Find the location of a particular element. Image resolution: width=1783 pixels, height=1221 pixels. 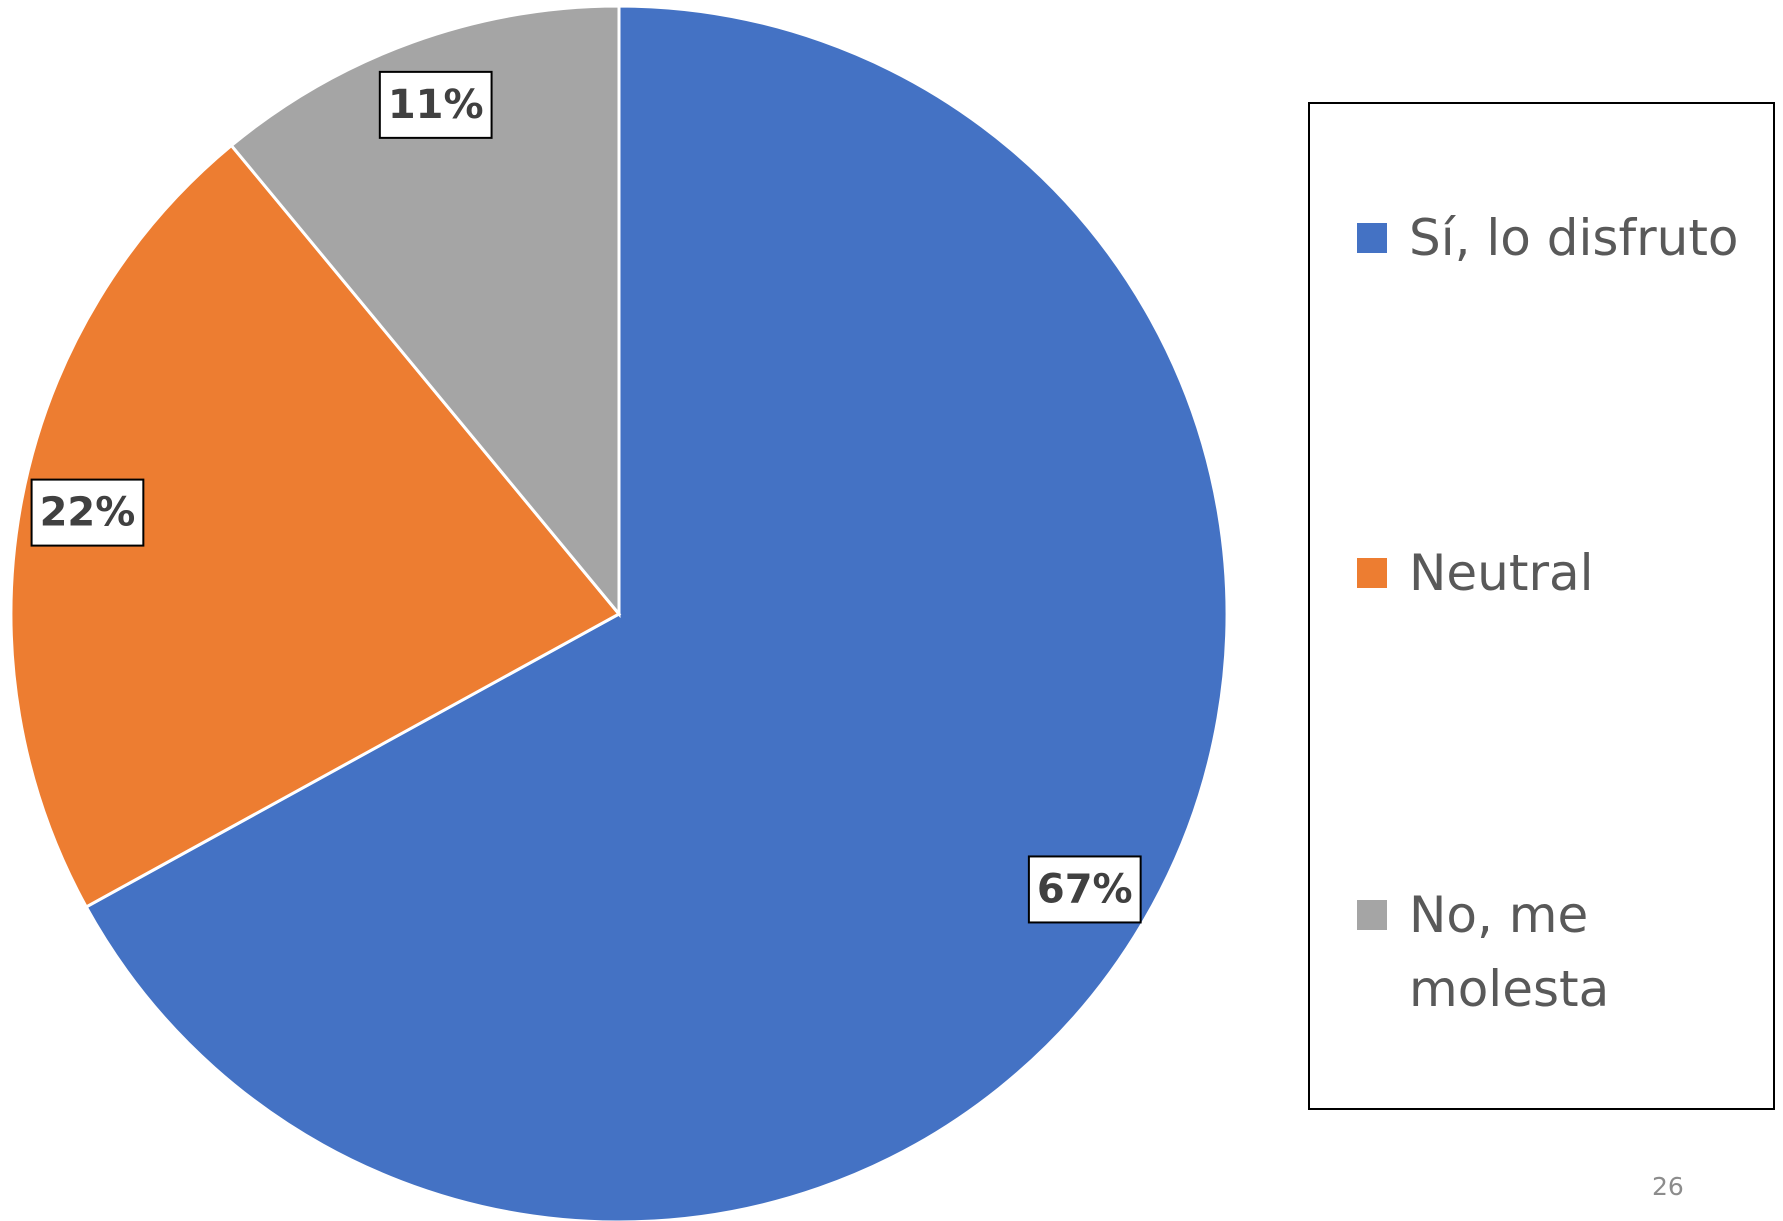

data-label: 11% is located at coordinates (436, 105).